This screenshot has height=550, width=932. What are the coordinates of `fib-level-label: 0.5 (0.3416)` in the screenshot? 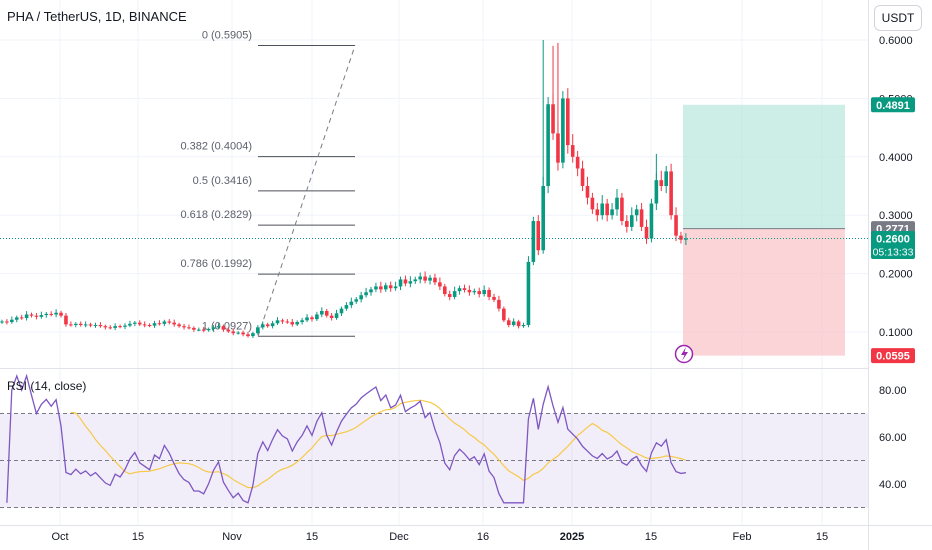 It's located at (222, 181).